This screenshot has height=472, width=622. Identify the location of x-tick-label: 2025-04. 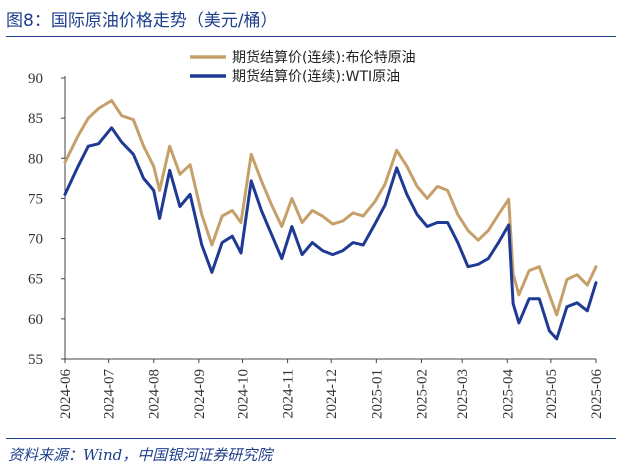
(508, 394).